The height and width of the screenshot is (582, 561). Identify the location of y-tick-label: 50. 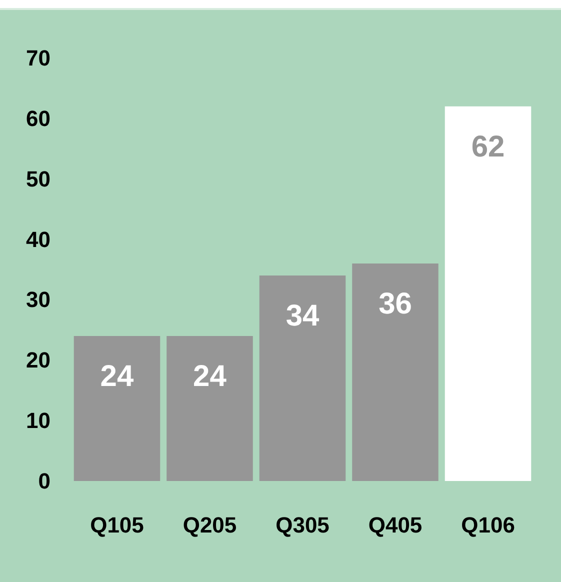
(38, 179).